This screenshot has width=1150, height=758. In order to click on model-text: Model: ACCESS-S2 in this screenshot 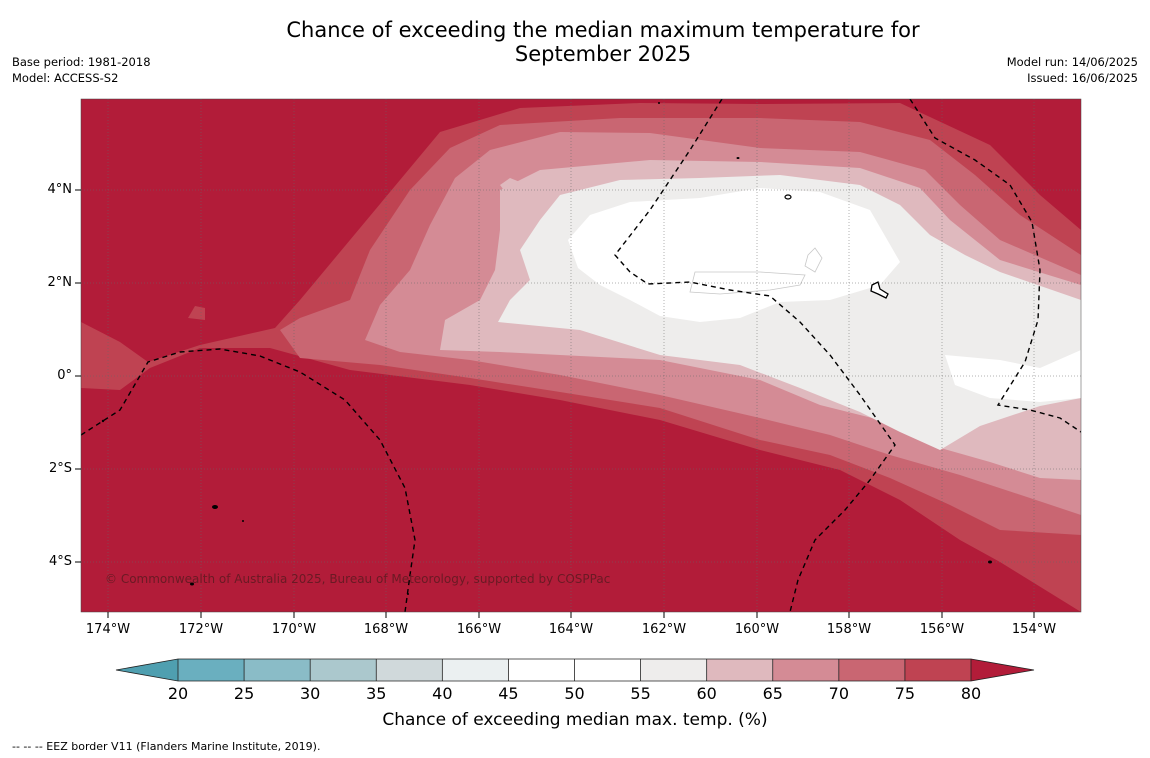, I will do `click(65, 78)`.